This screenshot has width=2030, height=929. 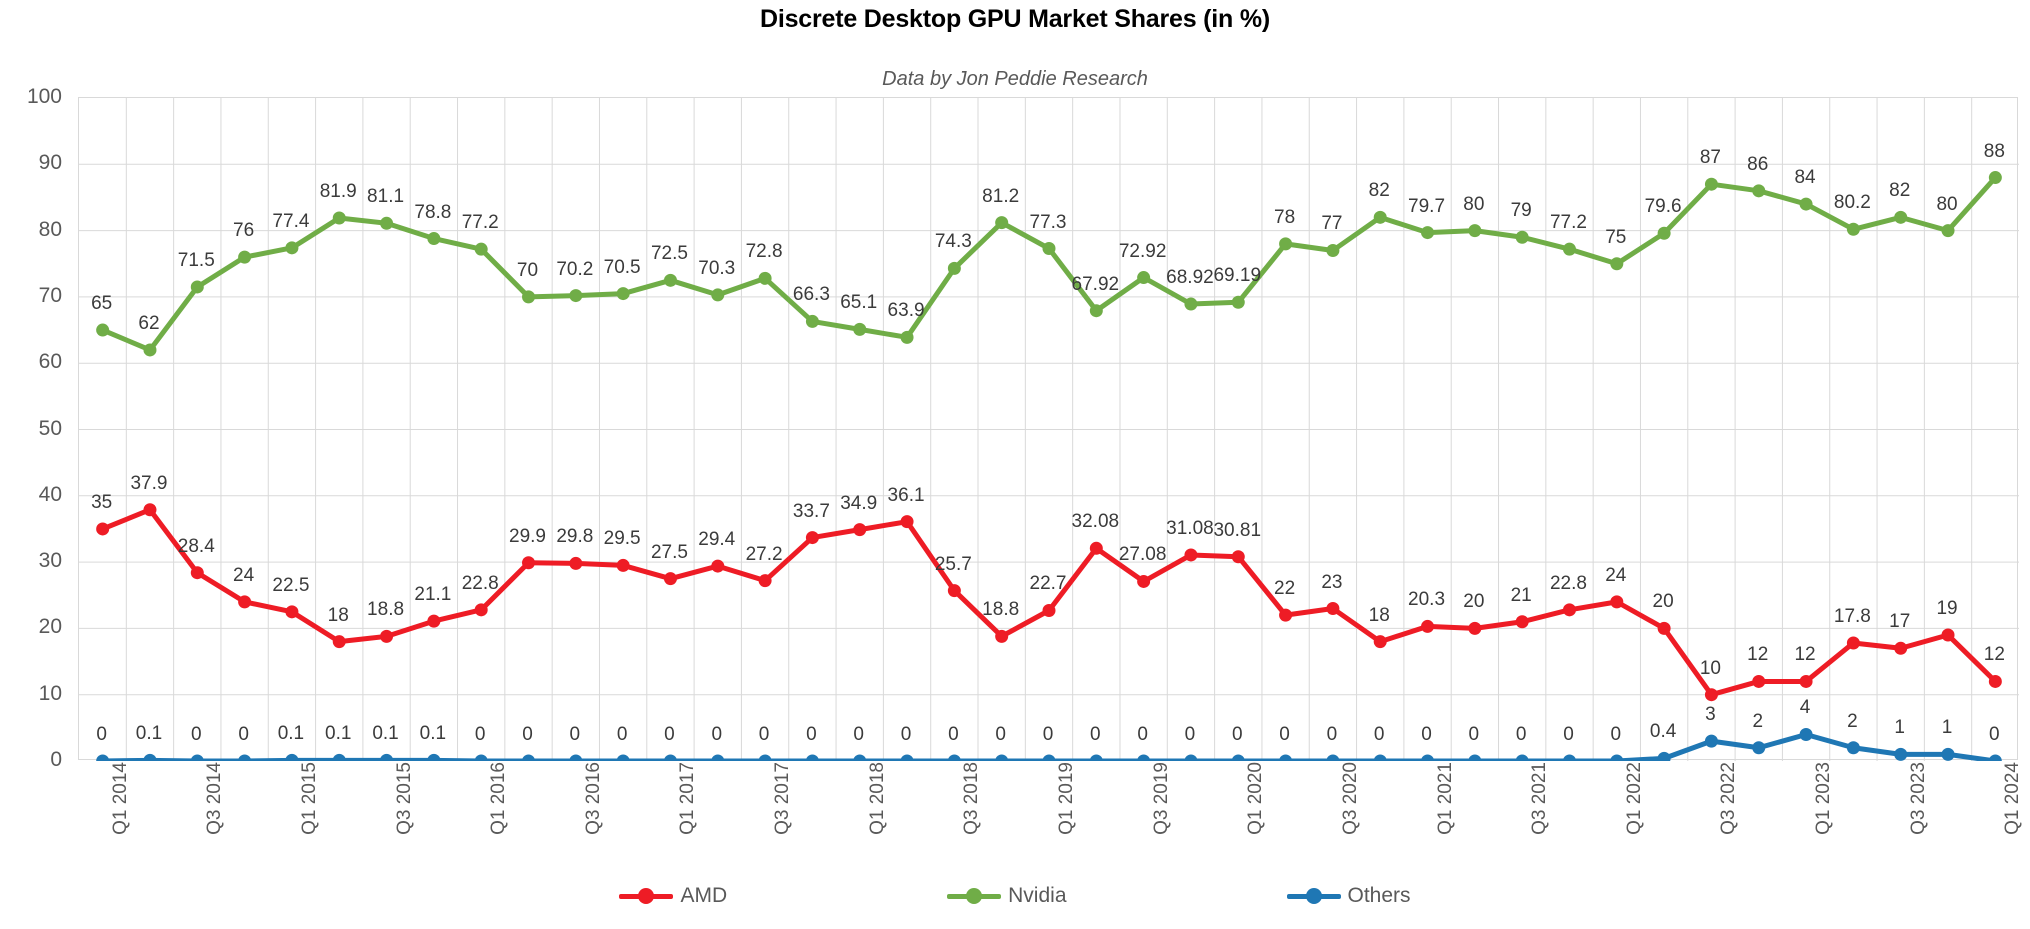 I want to click on y-axis-tick-label: 100, so click(x=44, y=96).